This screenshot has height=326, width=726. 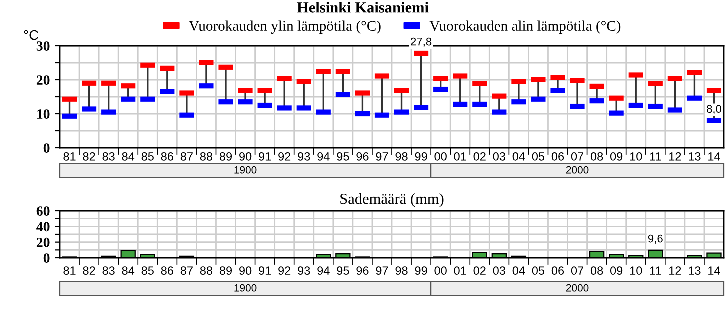 I want to click on y-tick-label: 10, so click(x=44, y=114).